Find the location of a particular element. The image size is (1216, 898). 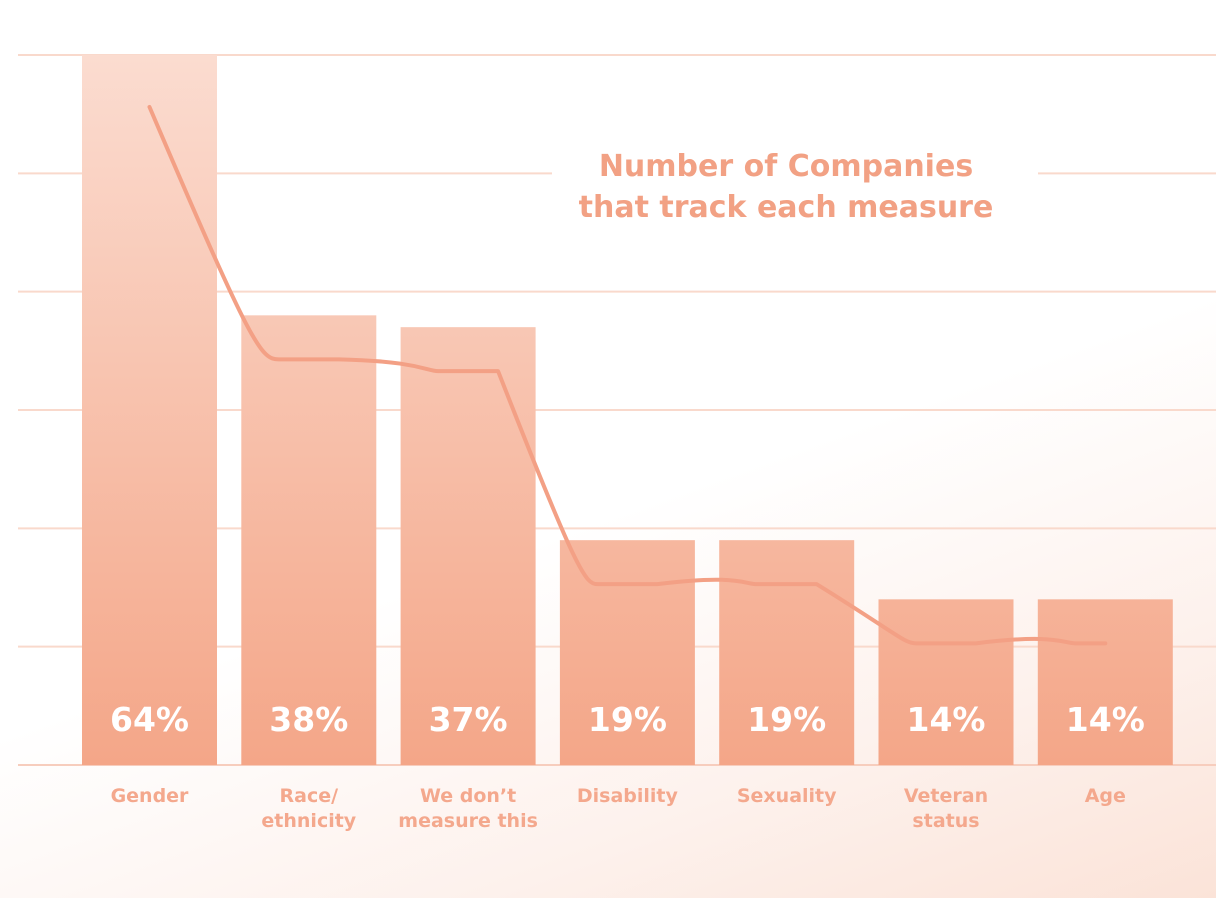

category-label: Sexuality is located at coordinates (787, 796).